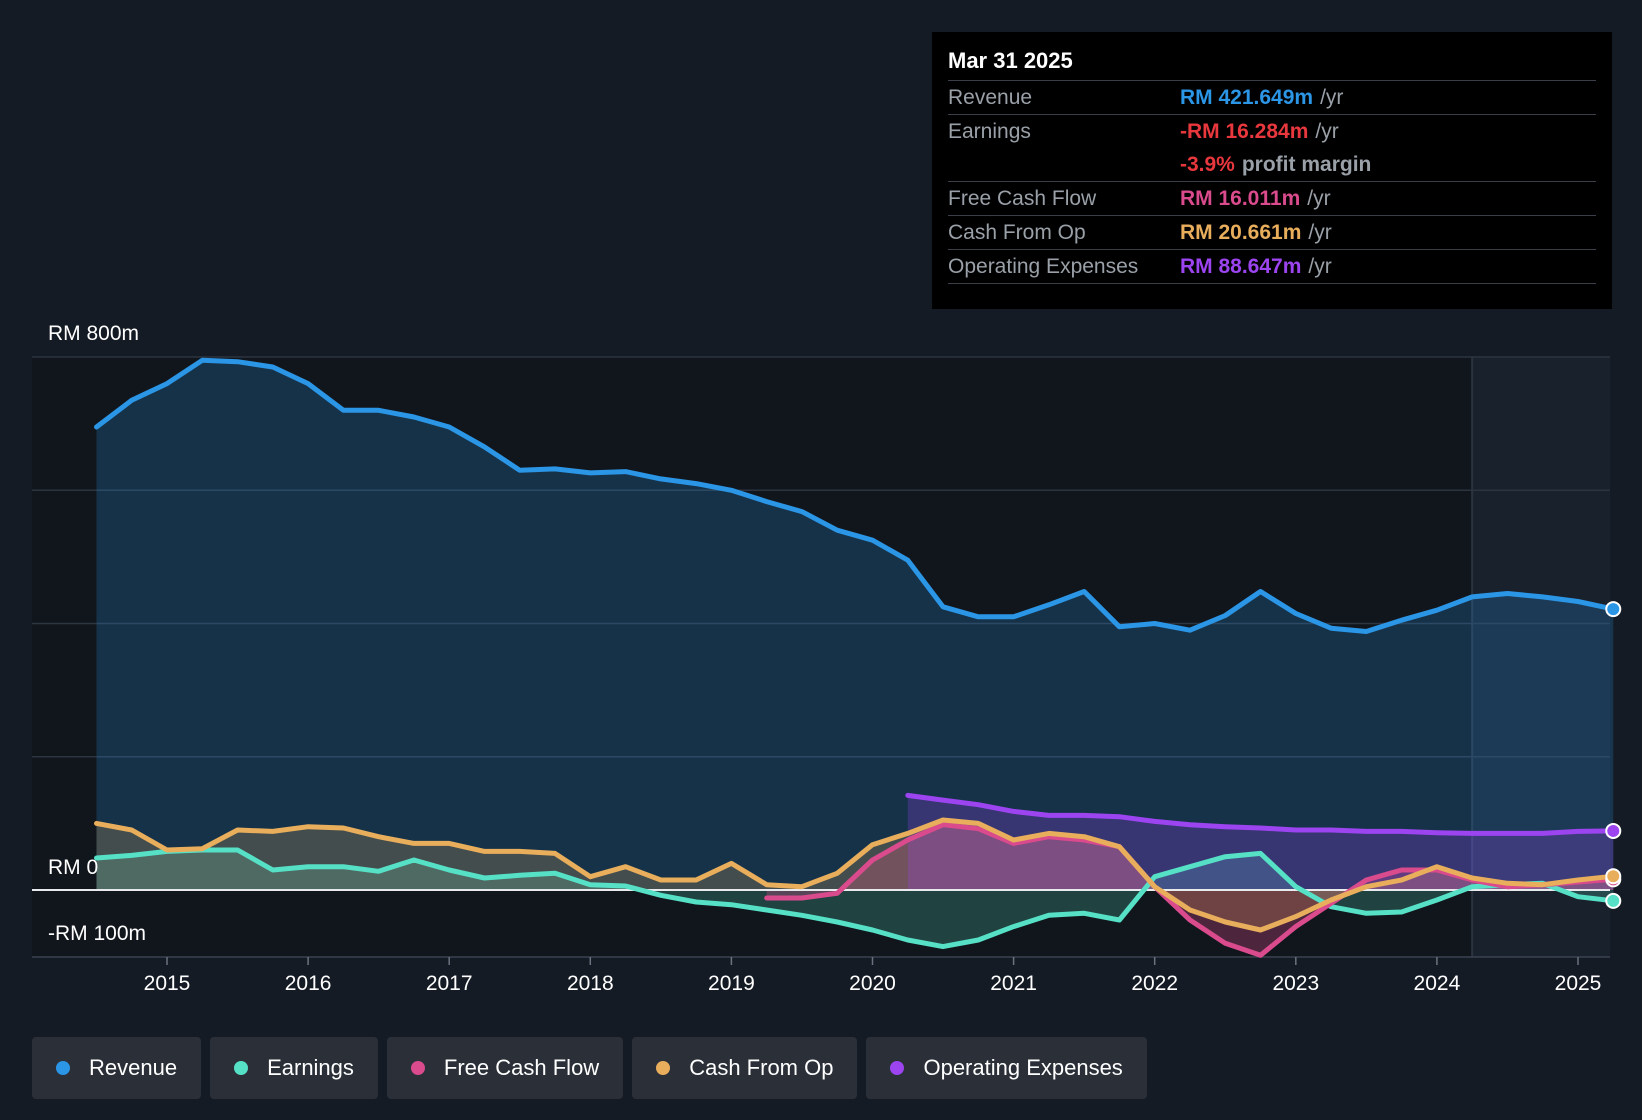 The image size is (1642, 1120). I want to click on x-tick-label: 2024, so click(1437, 983).